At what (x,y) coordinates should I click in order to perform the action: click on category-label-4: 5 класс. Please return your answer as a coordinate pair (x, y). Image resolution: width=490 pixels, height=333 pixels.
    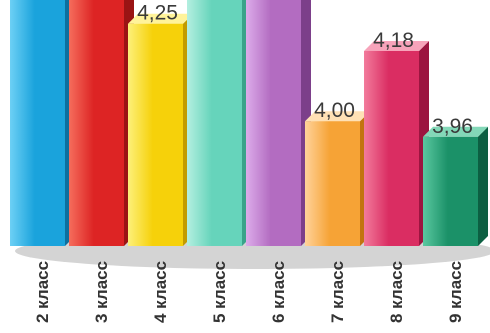
    Looking at the image, I should click on (219, 292).